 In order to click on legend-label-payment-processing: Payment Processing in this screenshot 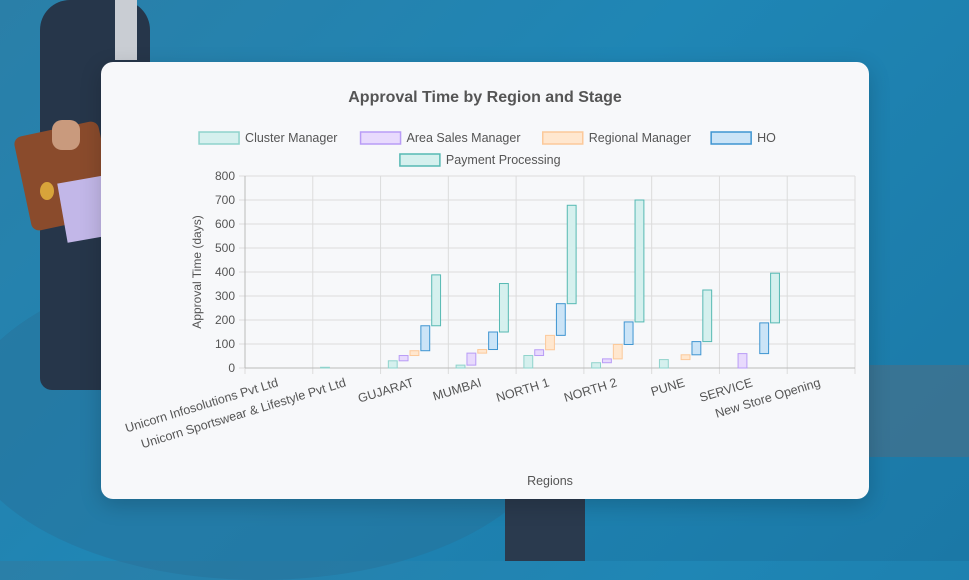, I will do `click(503, 160)`.